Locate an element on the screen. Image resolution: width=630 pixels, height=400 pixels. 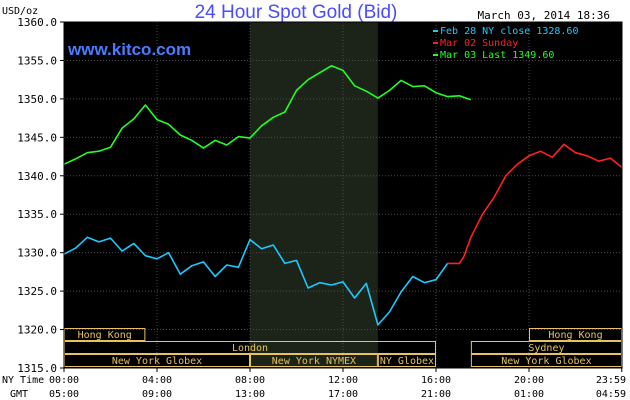
y-tick-label: 1350.0 is located at coordinates (37, 99).